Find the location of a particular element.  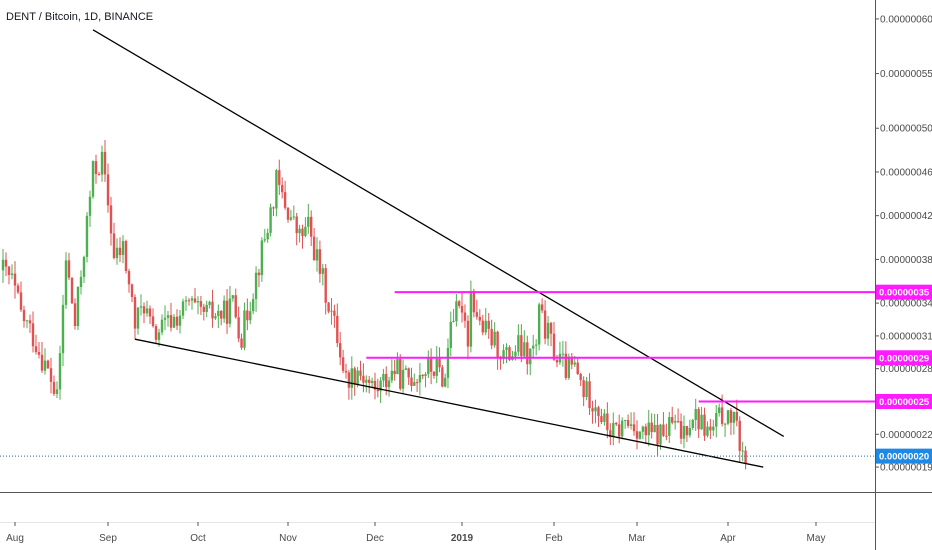

price-tick-label: 0.00000042 is located at coordinates (906, 216).